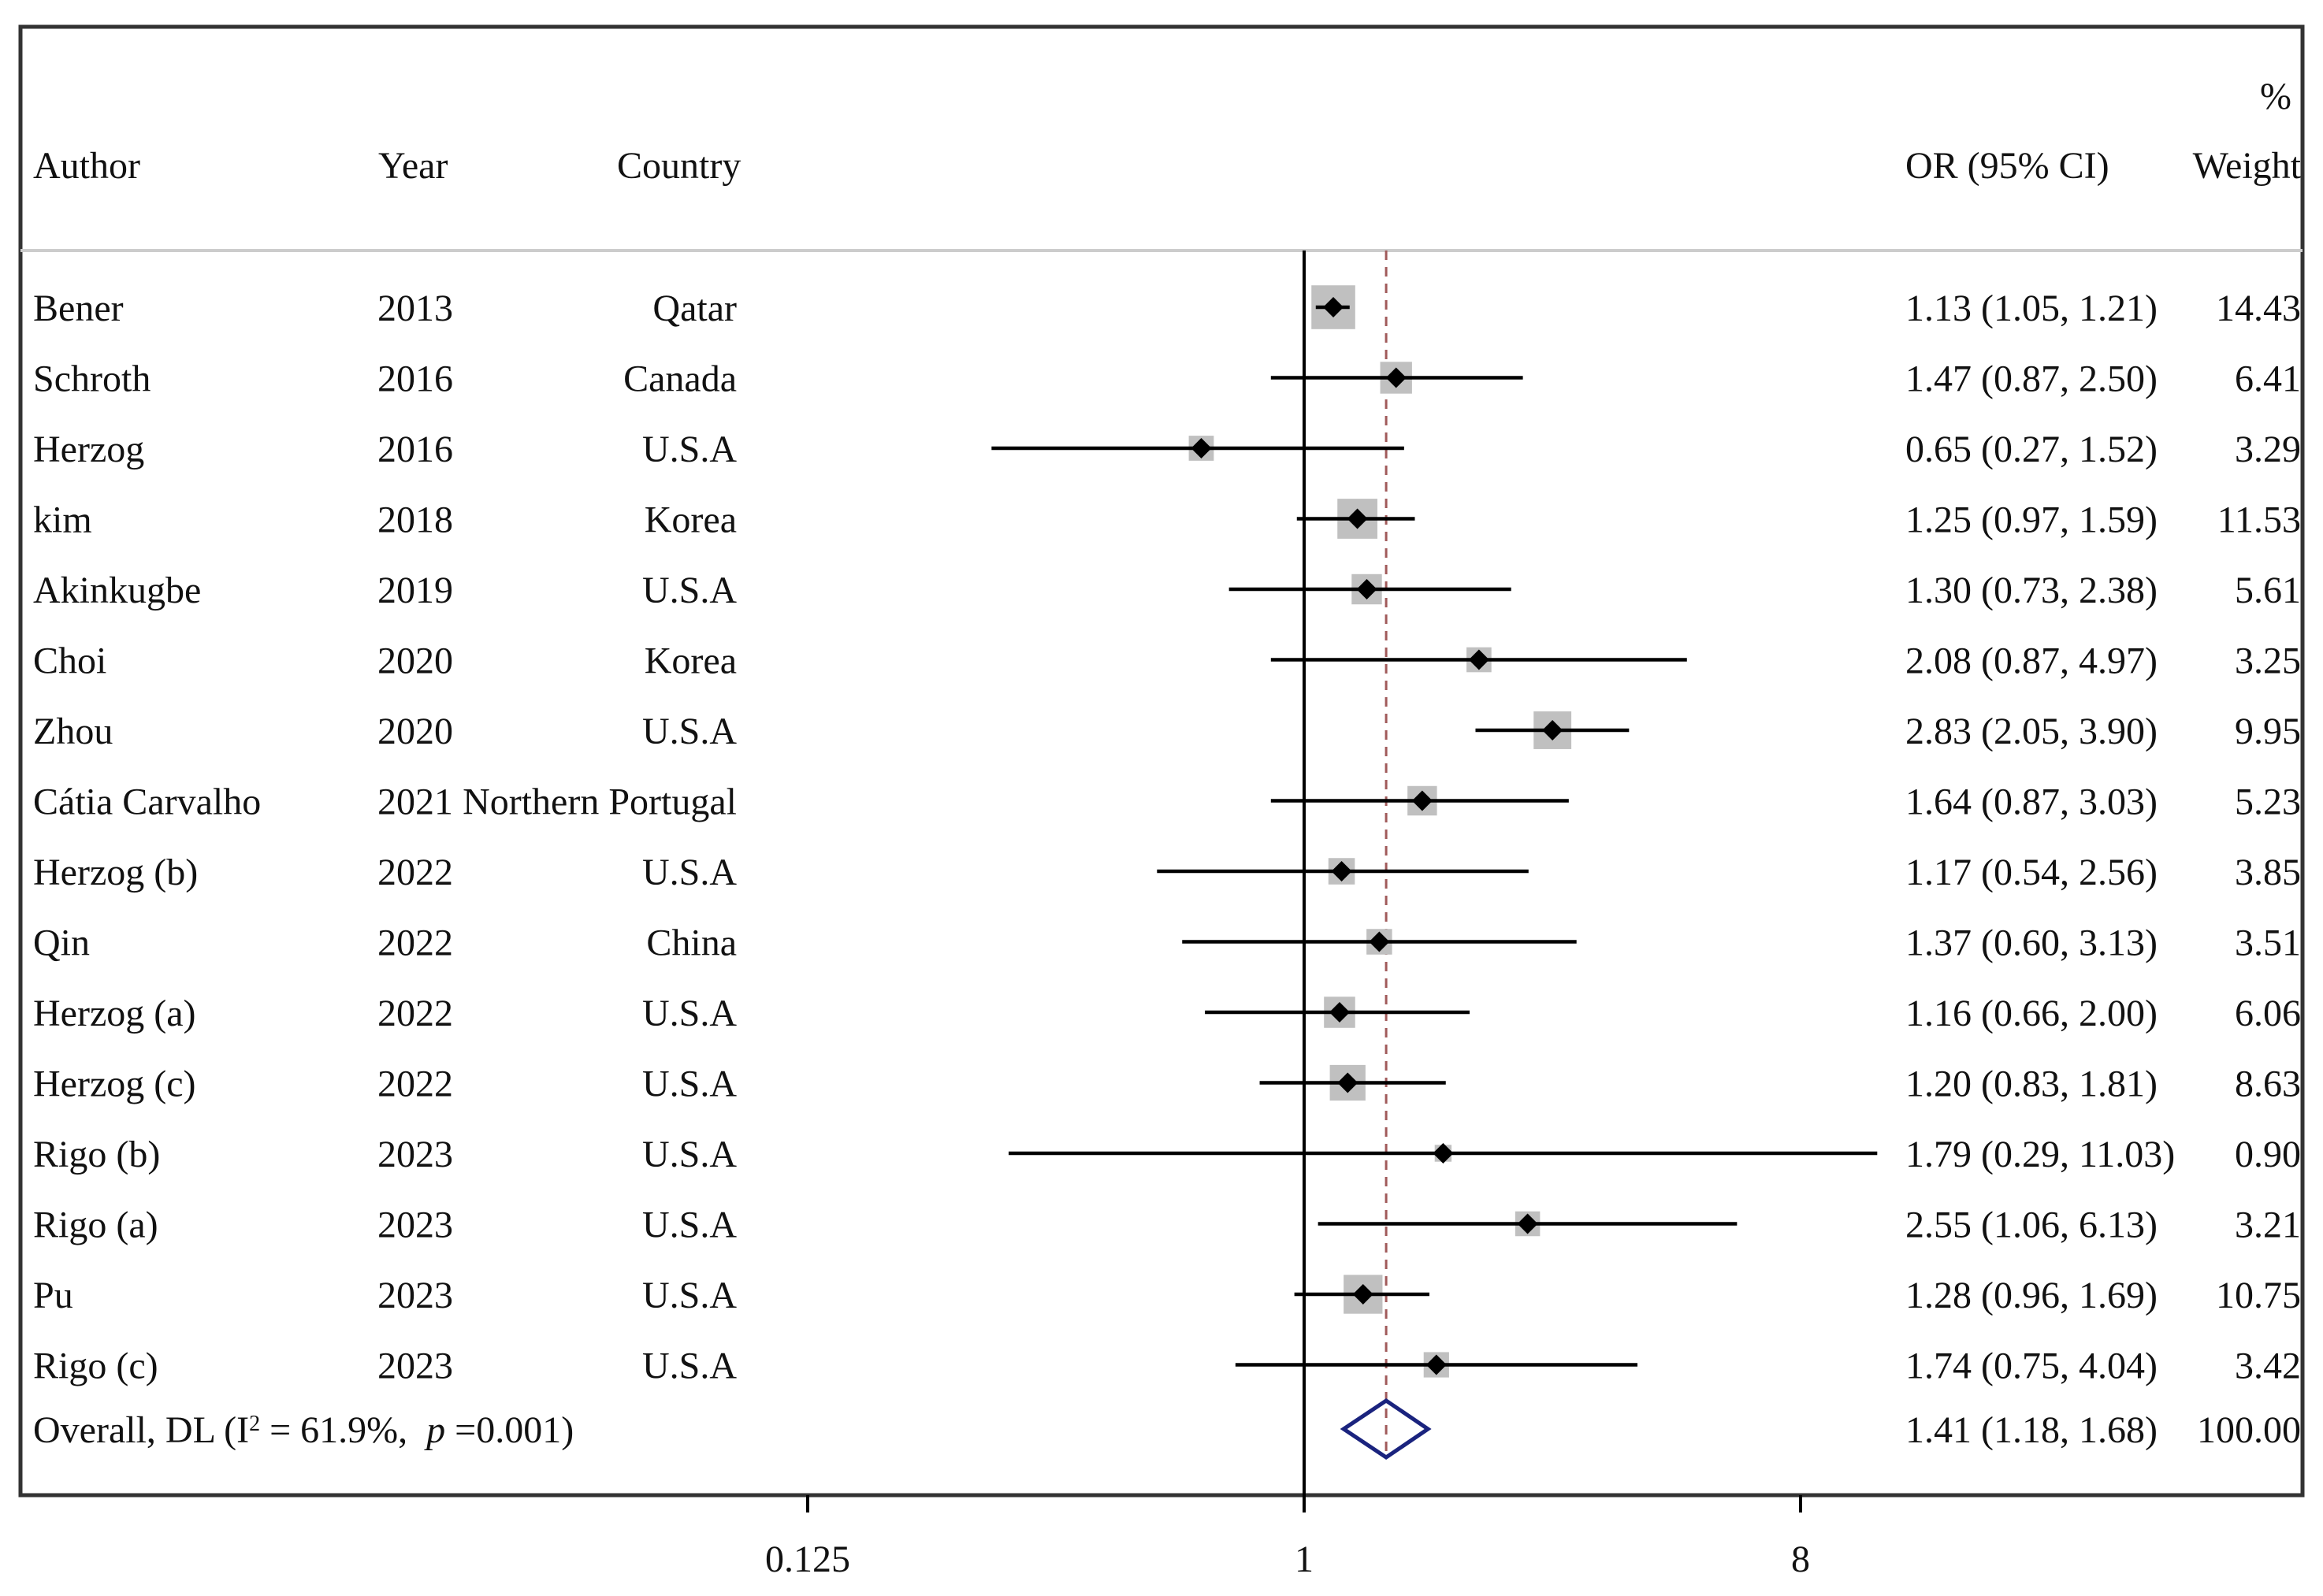 This screenshot has width=2323, height=1596. What do you see at coordinates (2031, 590) in the screenshot?
I see `study-or-ci: 1.30 (0.73, 2.38)` at bounding box center [2031, 590].